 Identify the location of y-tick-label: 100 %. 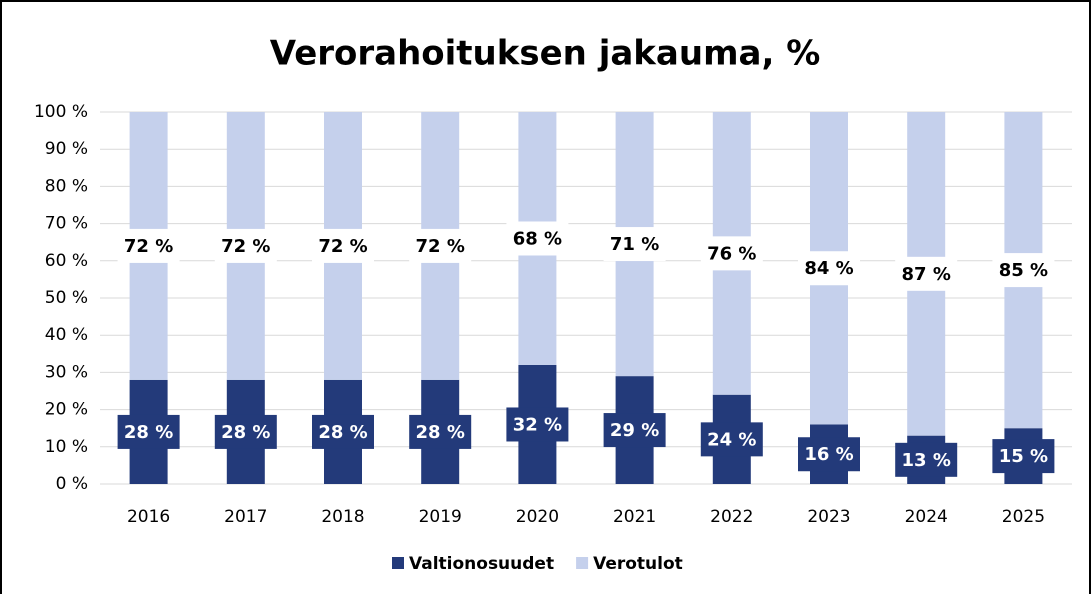
(61, 112).